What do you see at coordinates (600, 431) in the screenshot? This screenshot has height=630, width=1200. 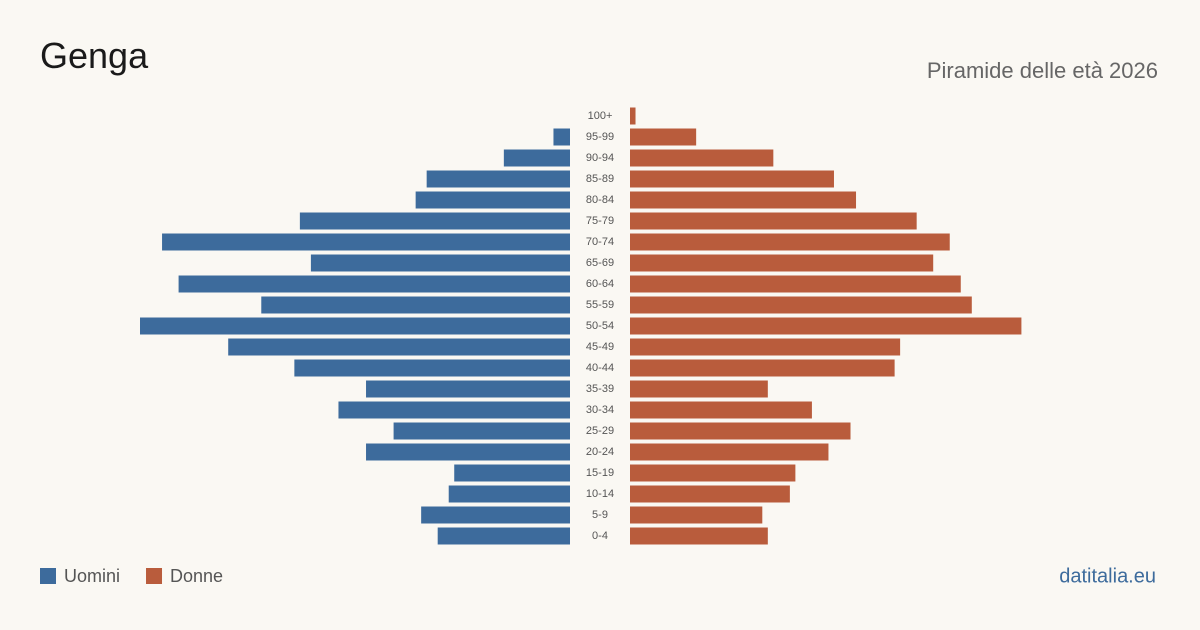 I see `category-label: 25-29` at bounding box center [600, 431].